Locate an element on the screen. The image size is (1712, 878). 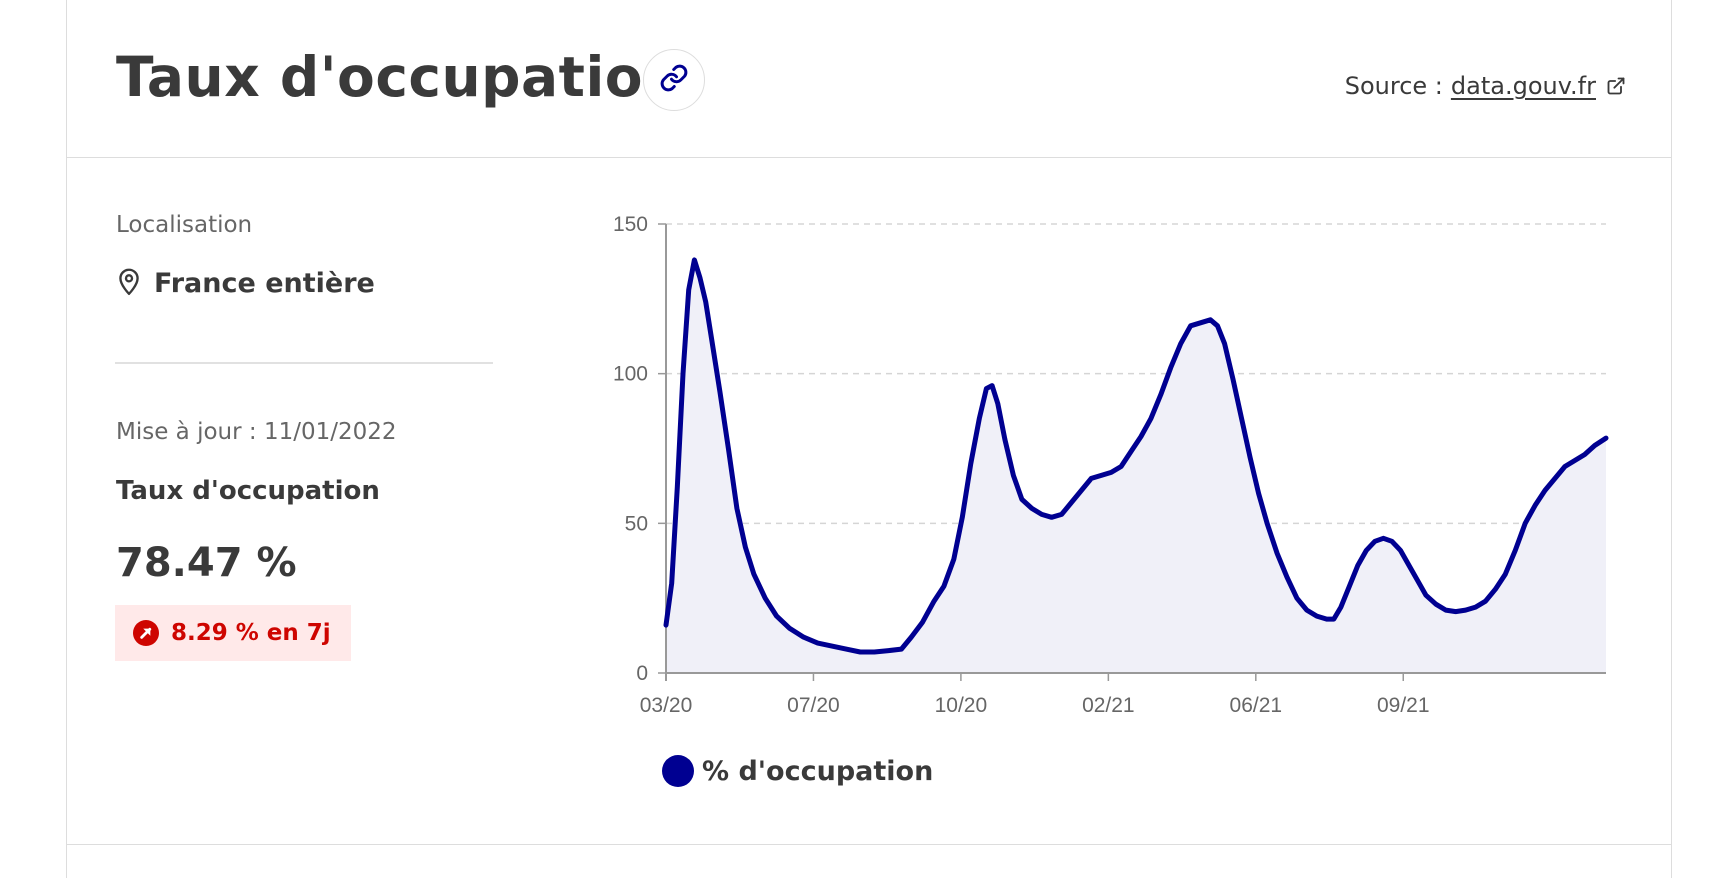
source-link: data.gouv.fr is located at coordinates (1523, 86).